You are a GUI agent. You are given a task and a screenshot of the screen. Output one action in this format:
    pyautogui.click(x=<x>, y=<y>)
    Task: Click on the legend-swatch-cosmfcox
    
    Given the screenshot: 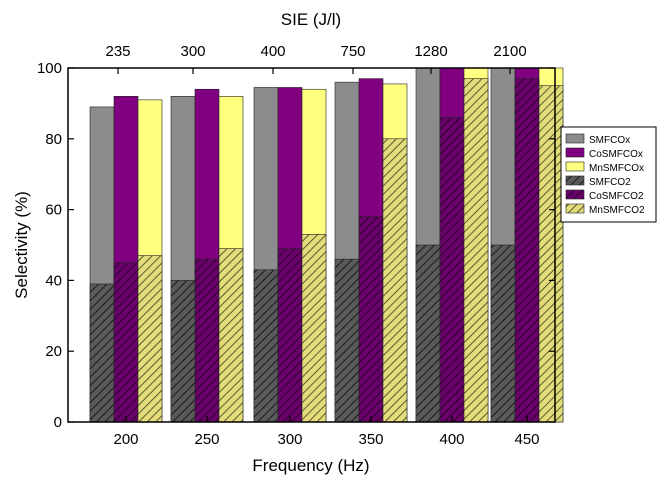 What is the action you would take?
    pyautogui.click(x=575, y=152)
    